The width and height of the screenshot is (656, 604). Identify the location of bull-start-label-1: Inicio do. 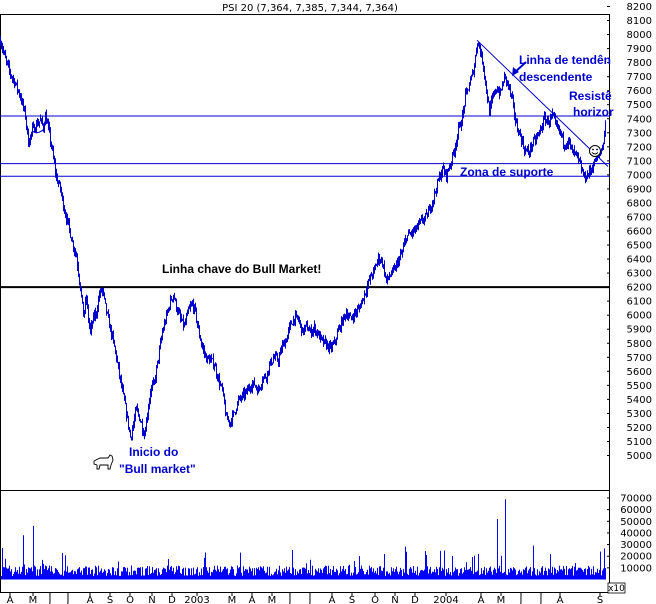
(153, 452).